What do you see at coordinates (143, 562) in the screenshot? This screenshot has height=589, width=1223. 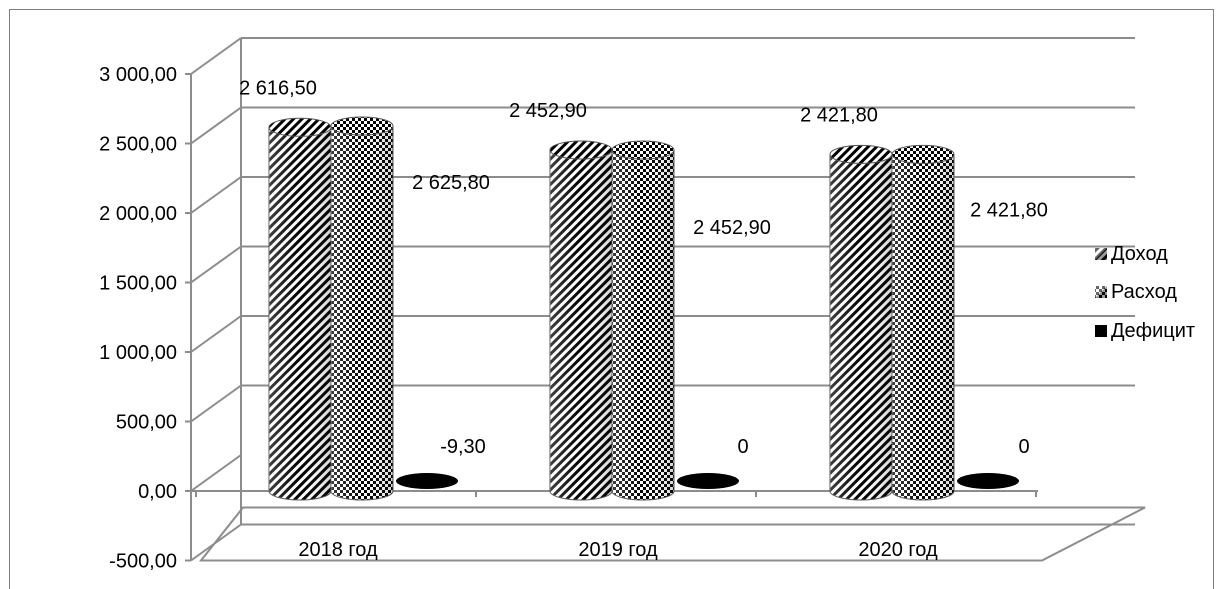 I see `y-tick-label: -500,00` at bounding box center [143, 562].